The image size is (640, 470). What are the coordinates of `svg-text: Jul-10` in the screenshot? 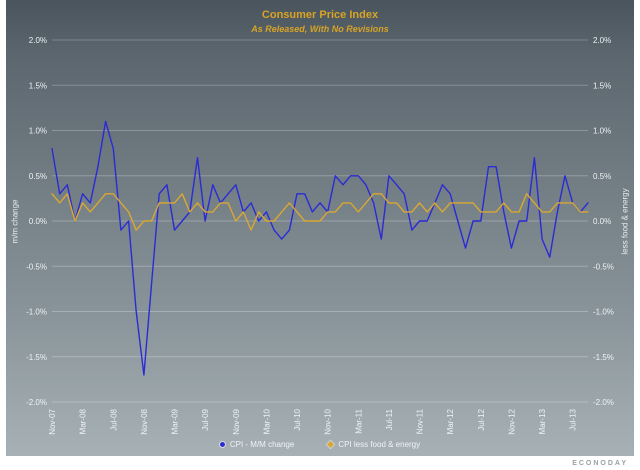 It's located at (297, 419).